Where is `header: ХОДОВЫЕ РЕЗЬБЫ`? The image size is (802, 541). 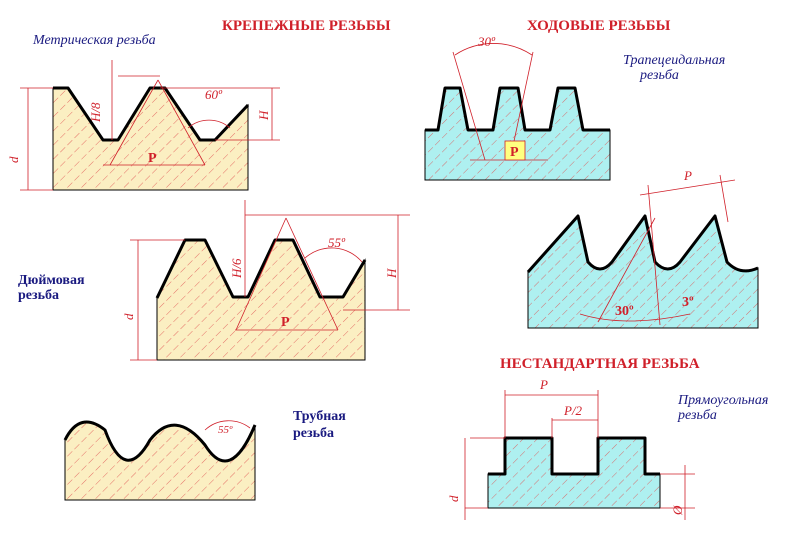 header: ХОДОВЫЕ РЕЗЬБЫ is located at coordinates (599, 26).